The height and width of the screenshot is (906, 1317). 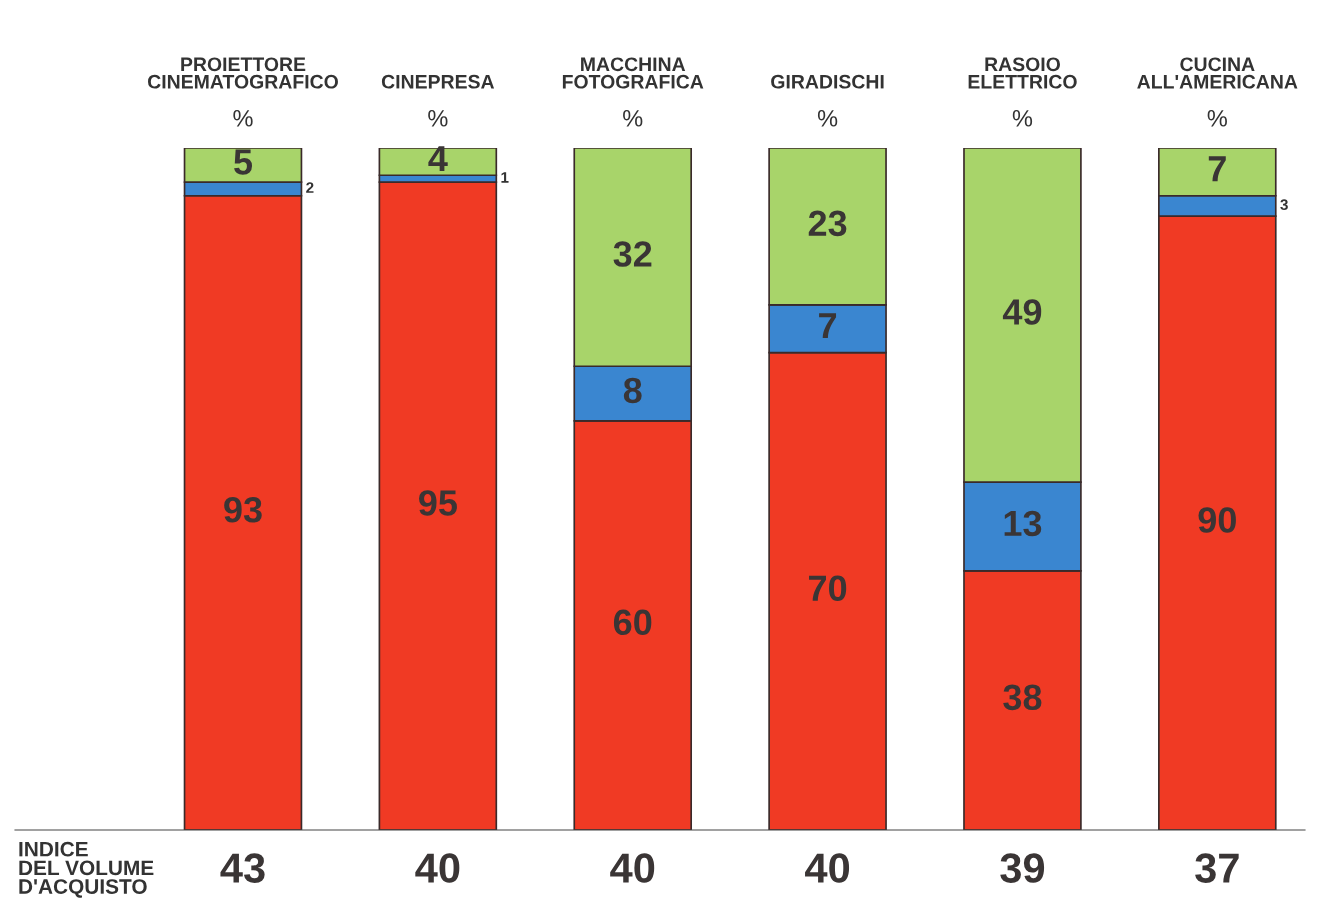 What do you see at coordinates (632, 622) in the screenshot?
I see `data-label: 60` at bounding box center [632, 622].